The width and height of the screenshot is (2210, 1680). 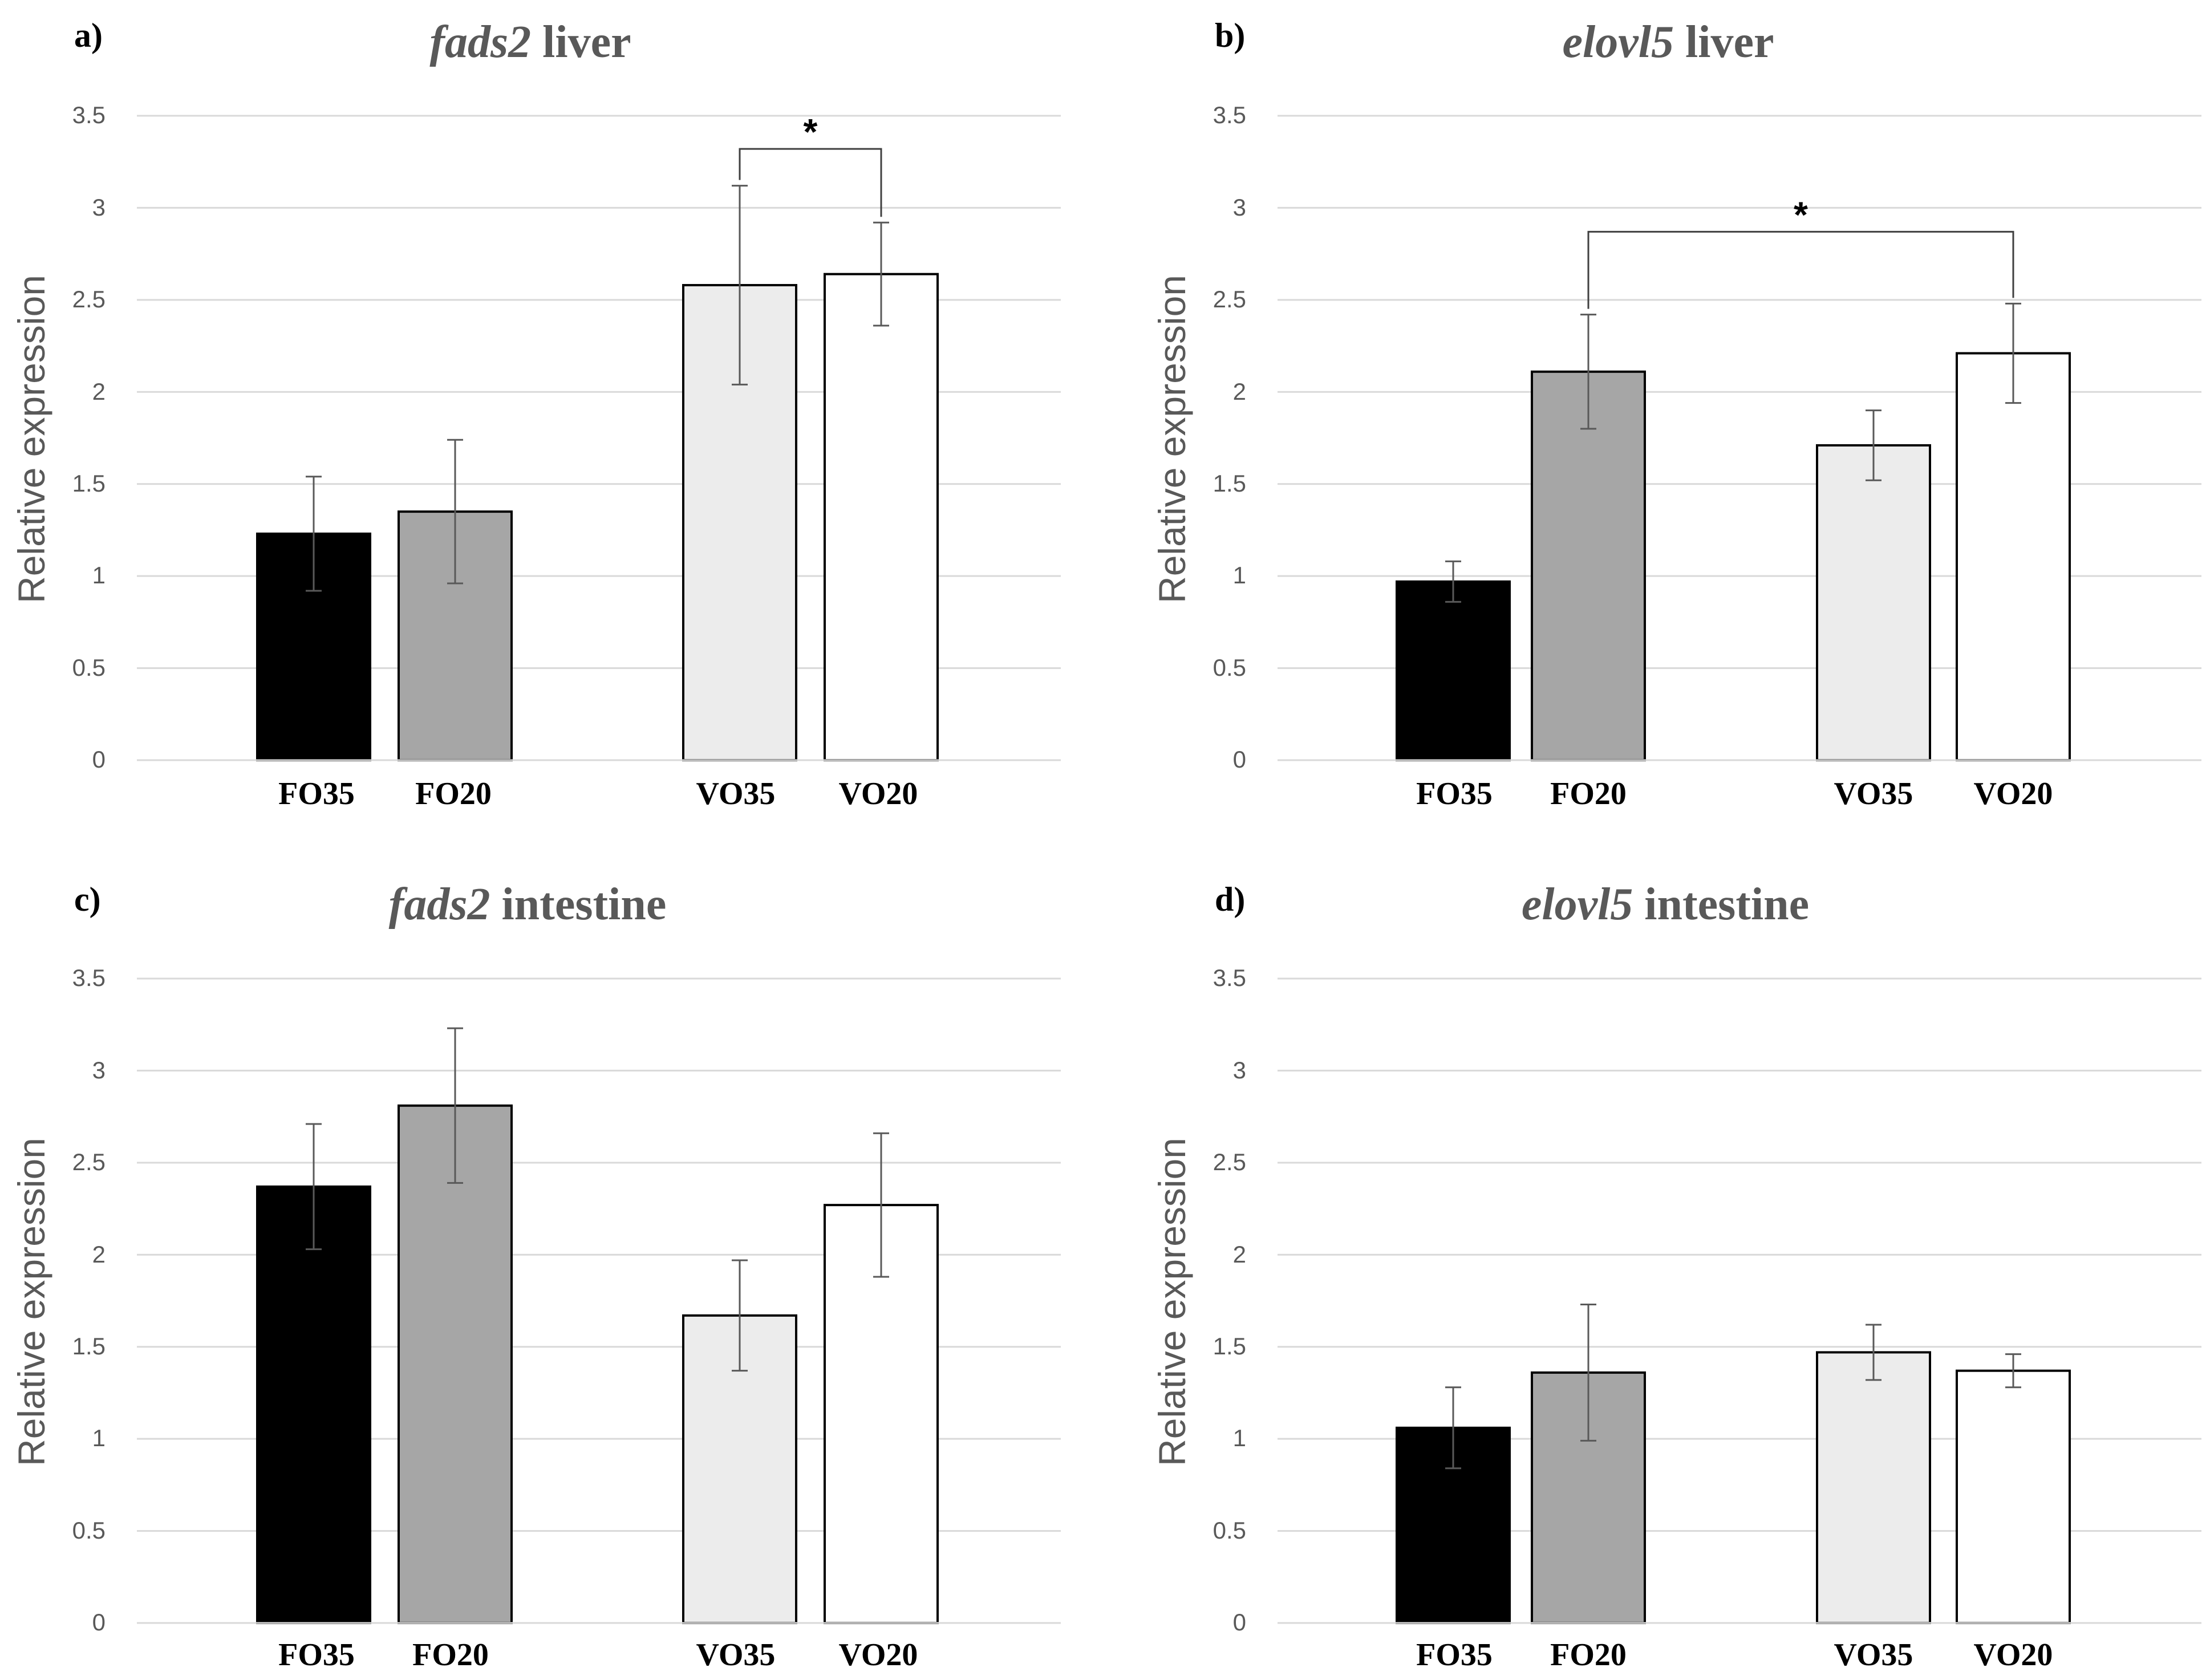 I want to click on panel-letter: c), so click(x=87, y=899).